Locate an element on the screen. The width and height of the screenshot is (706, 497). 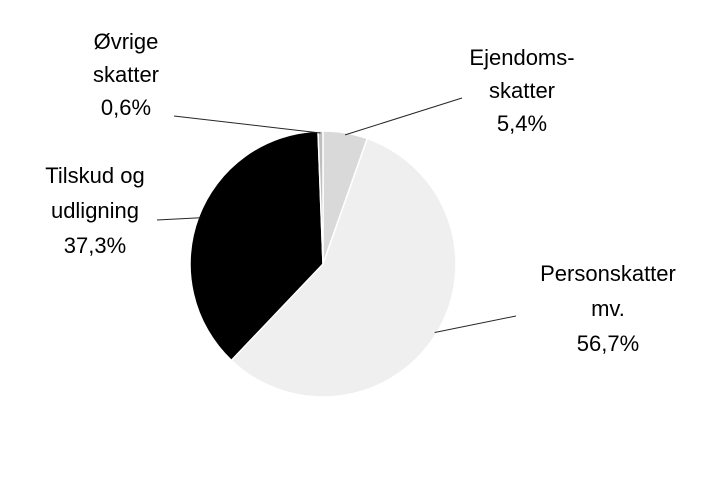
pie-slice-tilskud-og-udligning is located at coordinates (256, 246).